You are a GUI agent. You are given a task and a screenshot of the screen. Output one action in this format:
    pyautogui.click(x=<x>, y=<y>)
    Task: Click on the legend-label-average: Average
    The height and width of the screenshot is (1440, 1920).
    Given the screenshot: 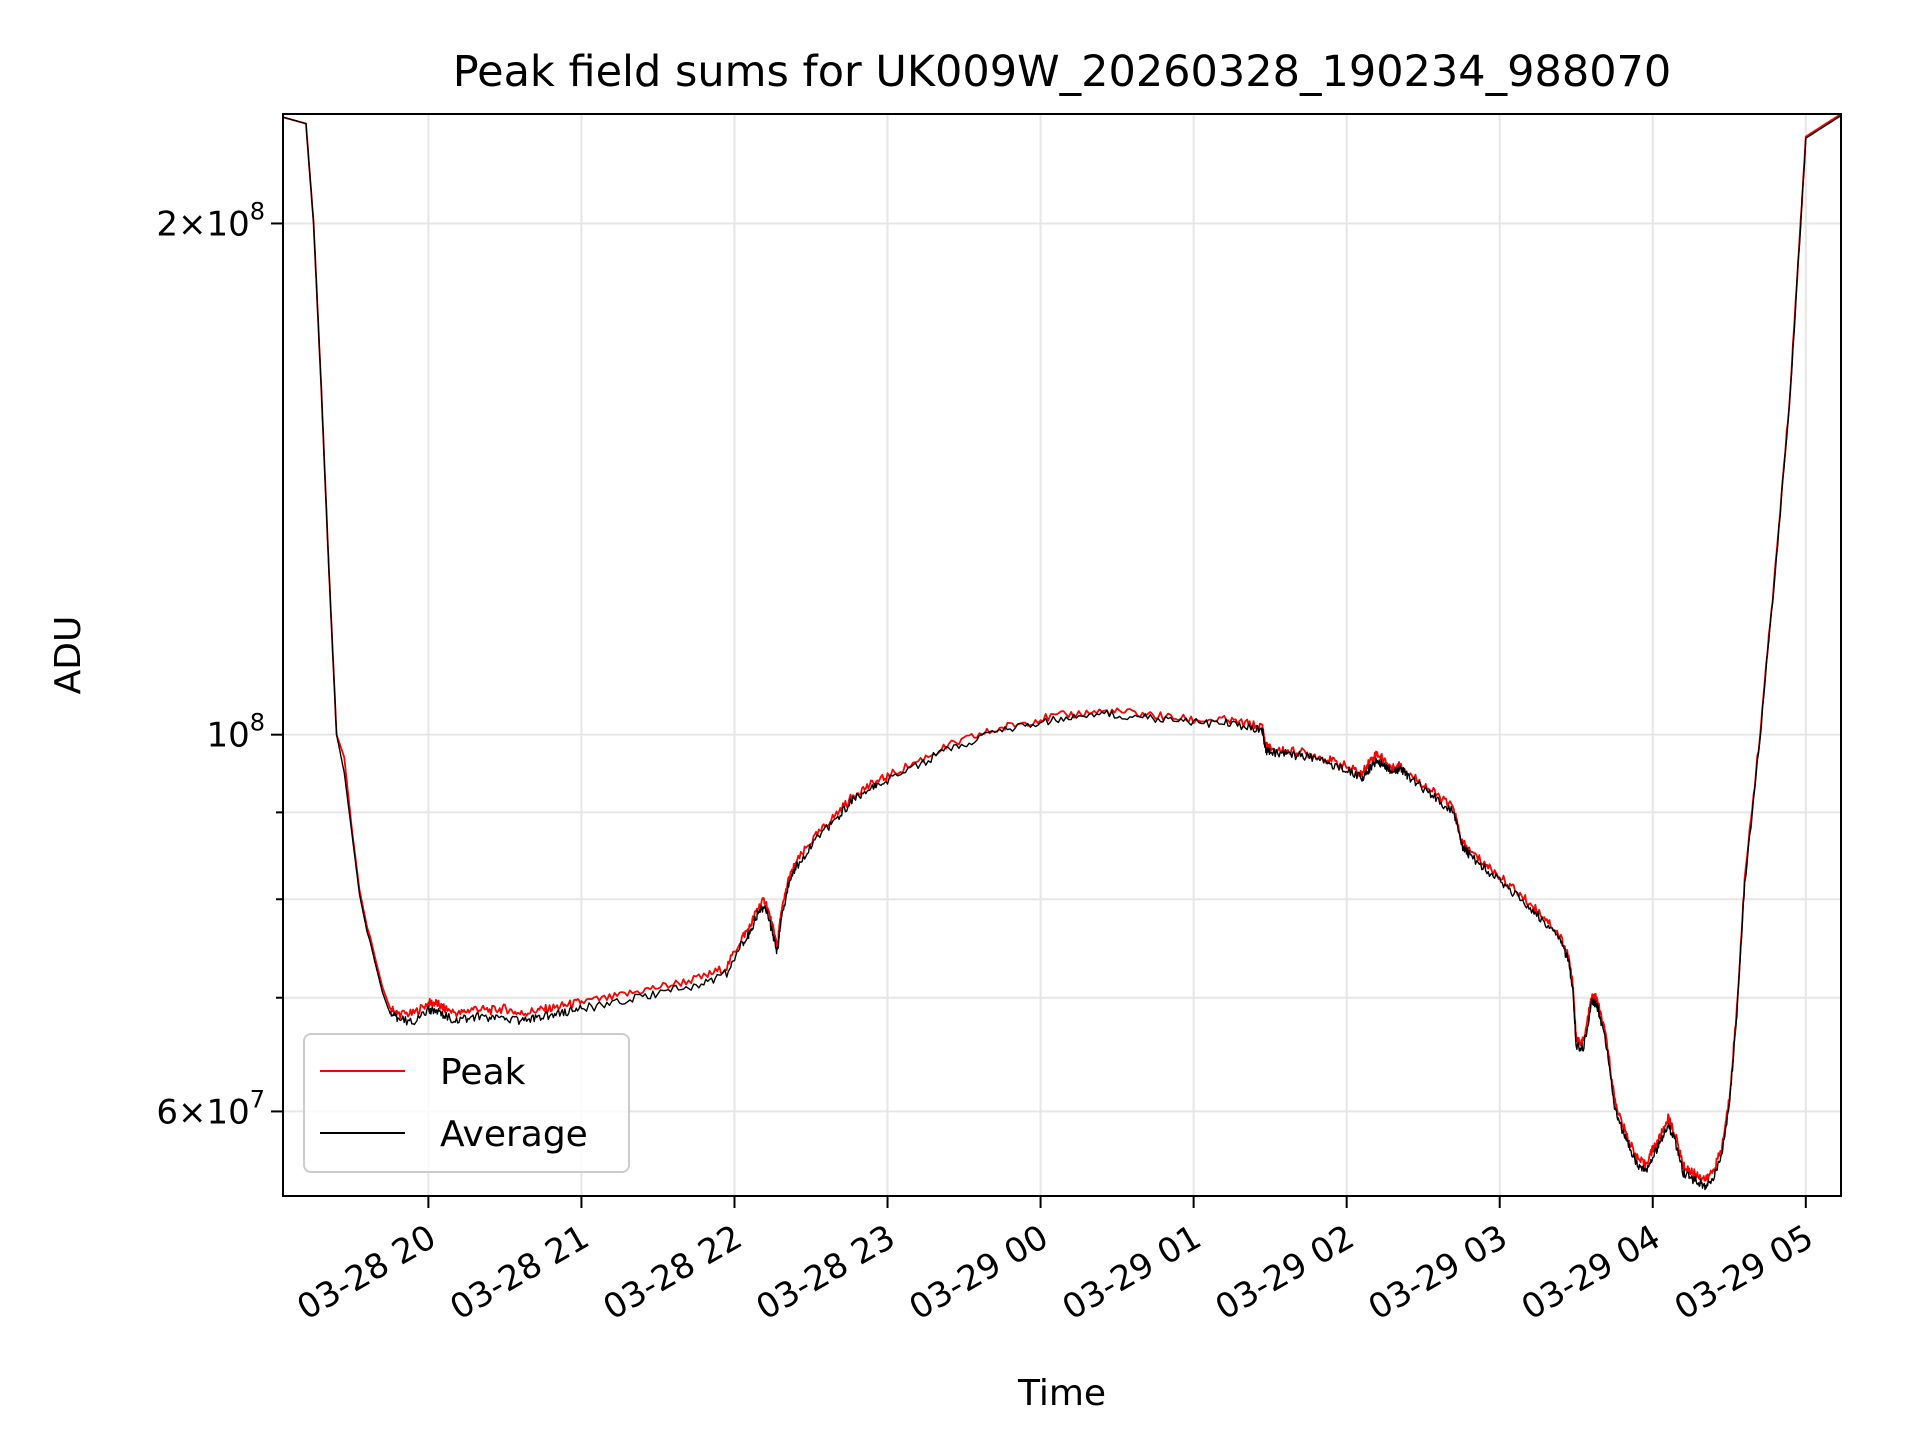 What is the action you would take?
    pyautogui.click(x=514, y=1134)
    